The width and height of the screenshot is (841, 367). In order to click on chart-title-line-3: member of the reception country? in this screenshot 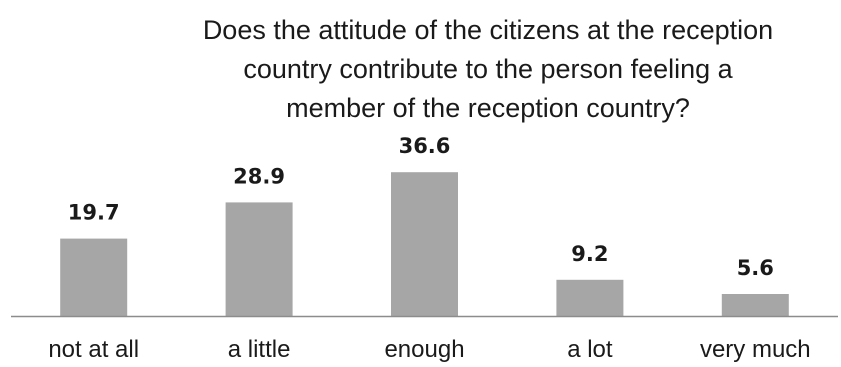, I will do `click(488, 108)`.